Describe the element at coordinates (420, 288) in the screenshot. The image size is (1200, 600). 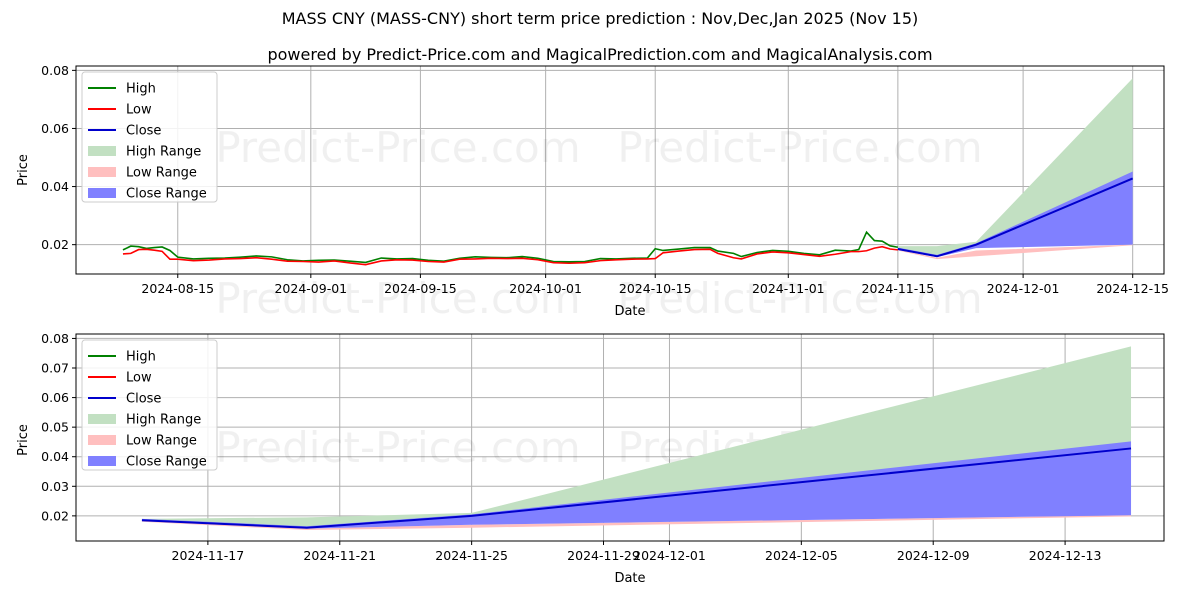
I see `x-tick-label: 2024-09-15` at that location.